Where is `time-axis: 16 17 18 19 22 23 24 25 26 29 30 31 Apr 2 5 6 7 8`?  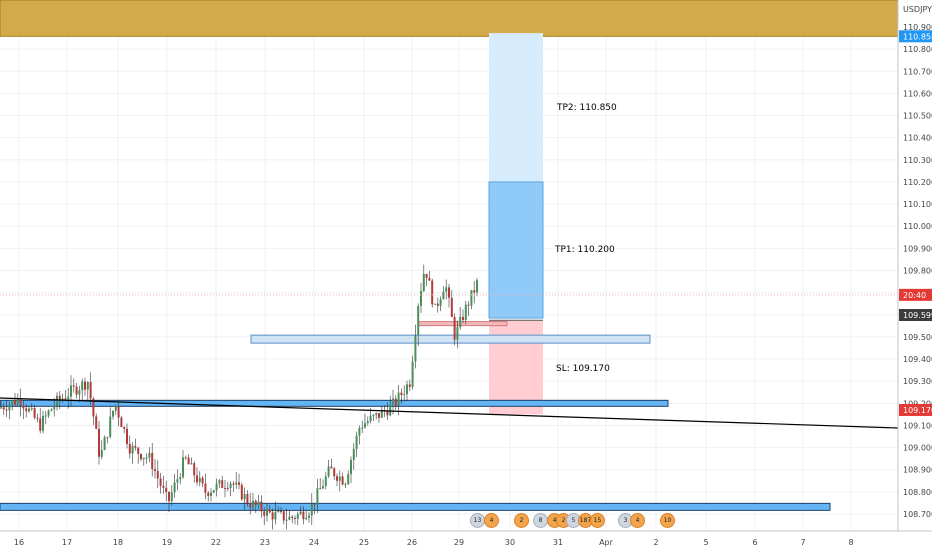
time-axis: 16 17 18 19 22 23 24 25 26 29 30 31 Apr 2 5 6 7 8 is located at coordinates (466, 540).